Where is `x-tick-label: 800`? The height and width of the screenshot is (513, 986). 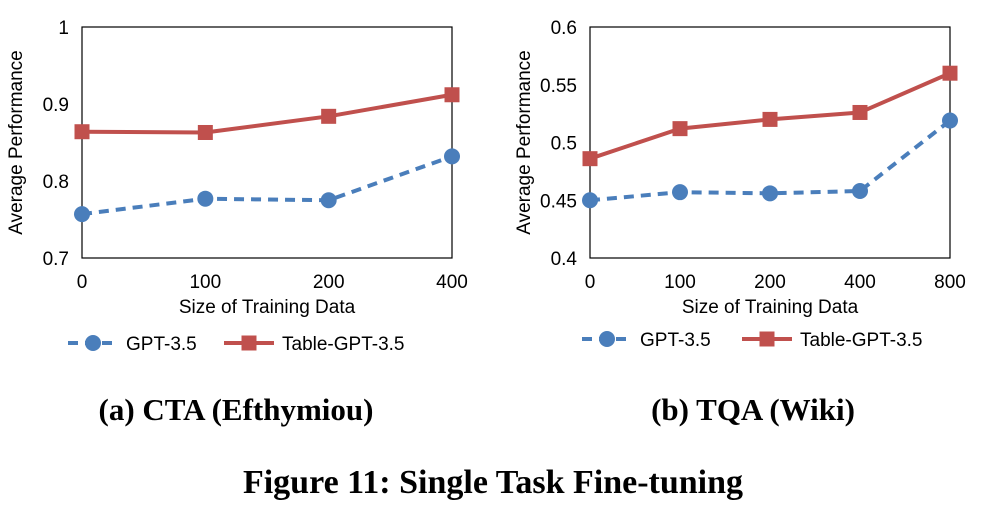
x-tick-label: 800 is located at coordinates (950, 282).